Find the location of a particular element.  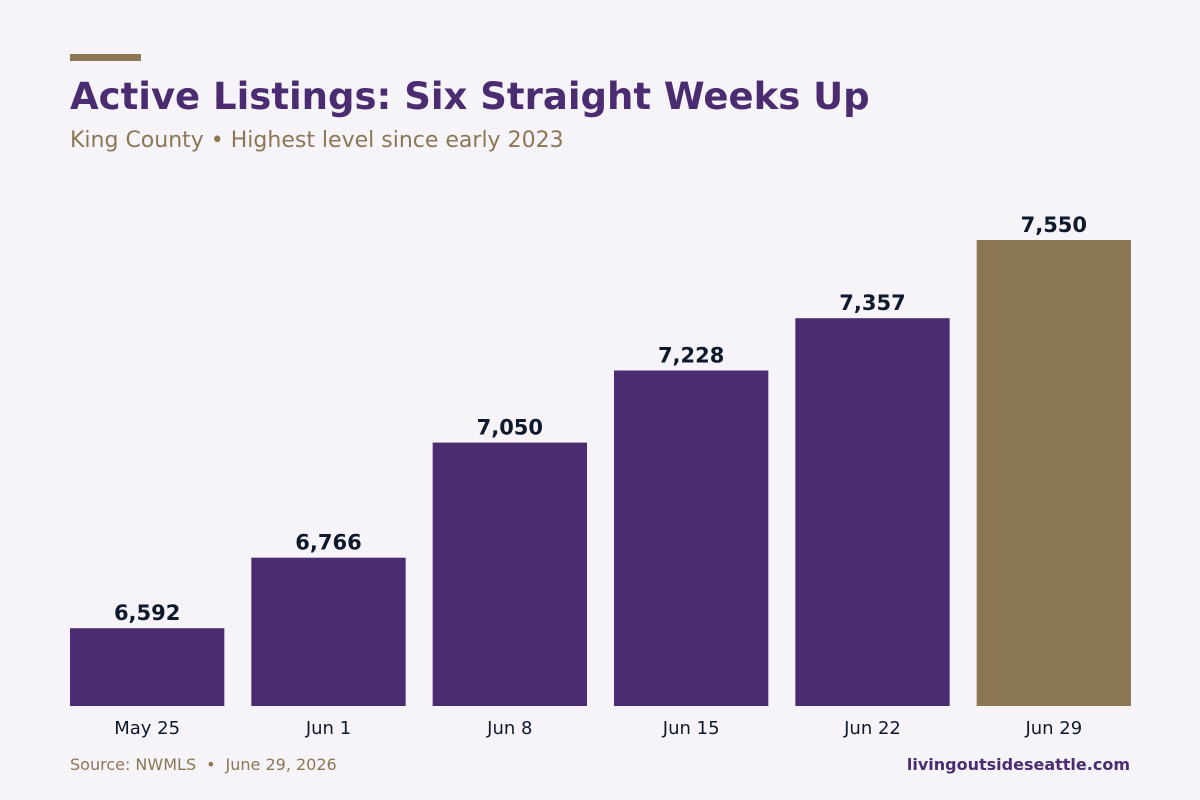

website-link: livingoutsideseattle.com is located at coordinates (1018, 764).